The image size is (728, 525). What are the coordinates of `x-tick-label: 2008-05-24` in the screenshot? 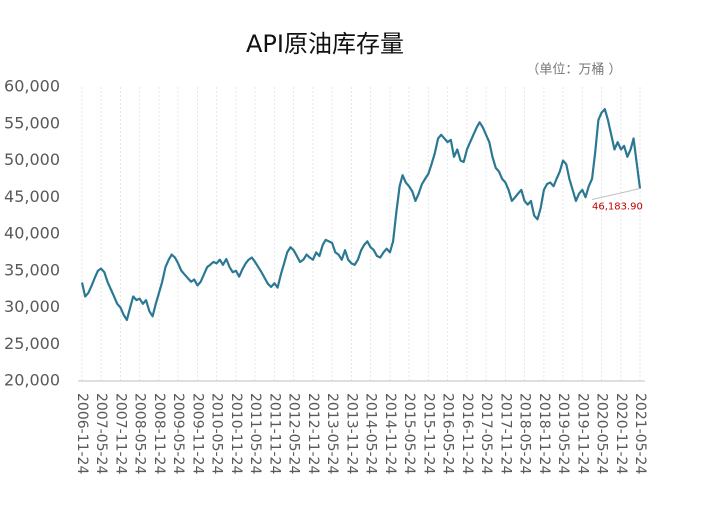 It's located at (140, 433).